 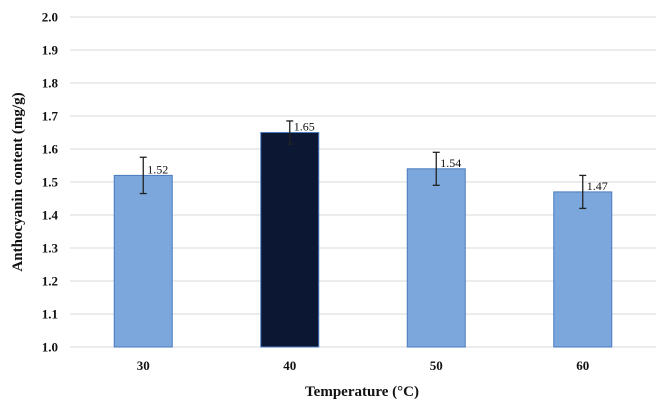 What do you see at coordinates (18, 181) in the screenshot?
I see `y-axis-title: Anthocyanin content (mg/g)` at bounding box center [18, 181].